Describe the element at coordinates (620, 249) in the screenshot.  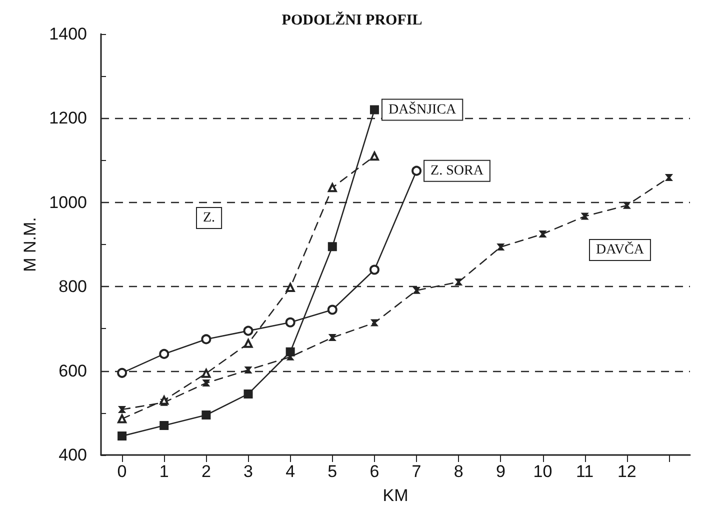
I see `annotation: DAVČA` at that location.